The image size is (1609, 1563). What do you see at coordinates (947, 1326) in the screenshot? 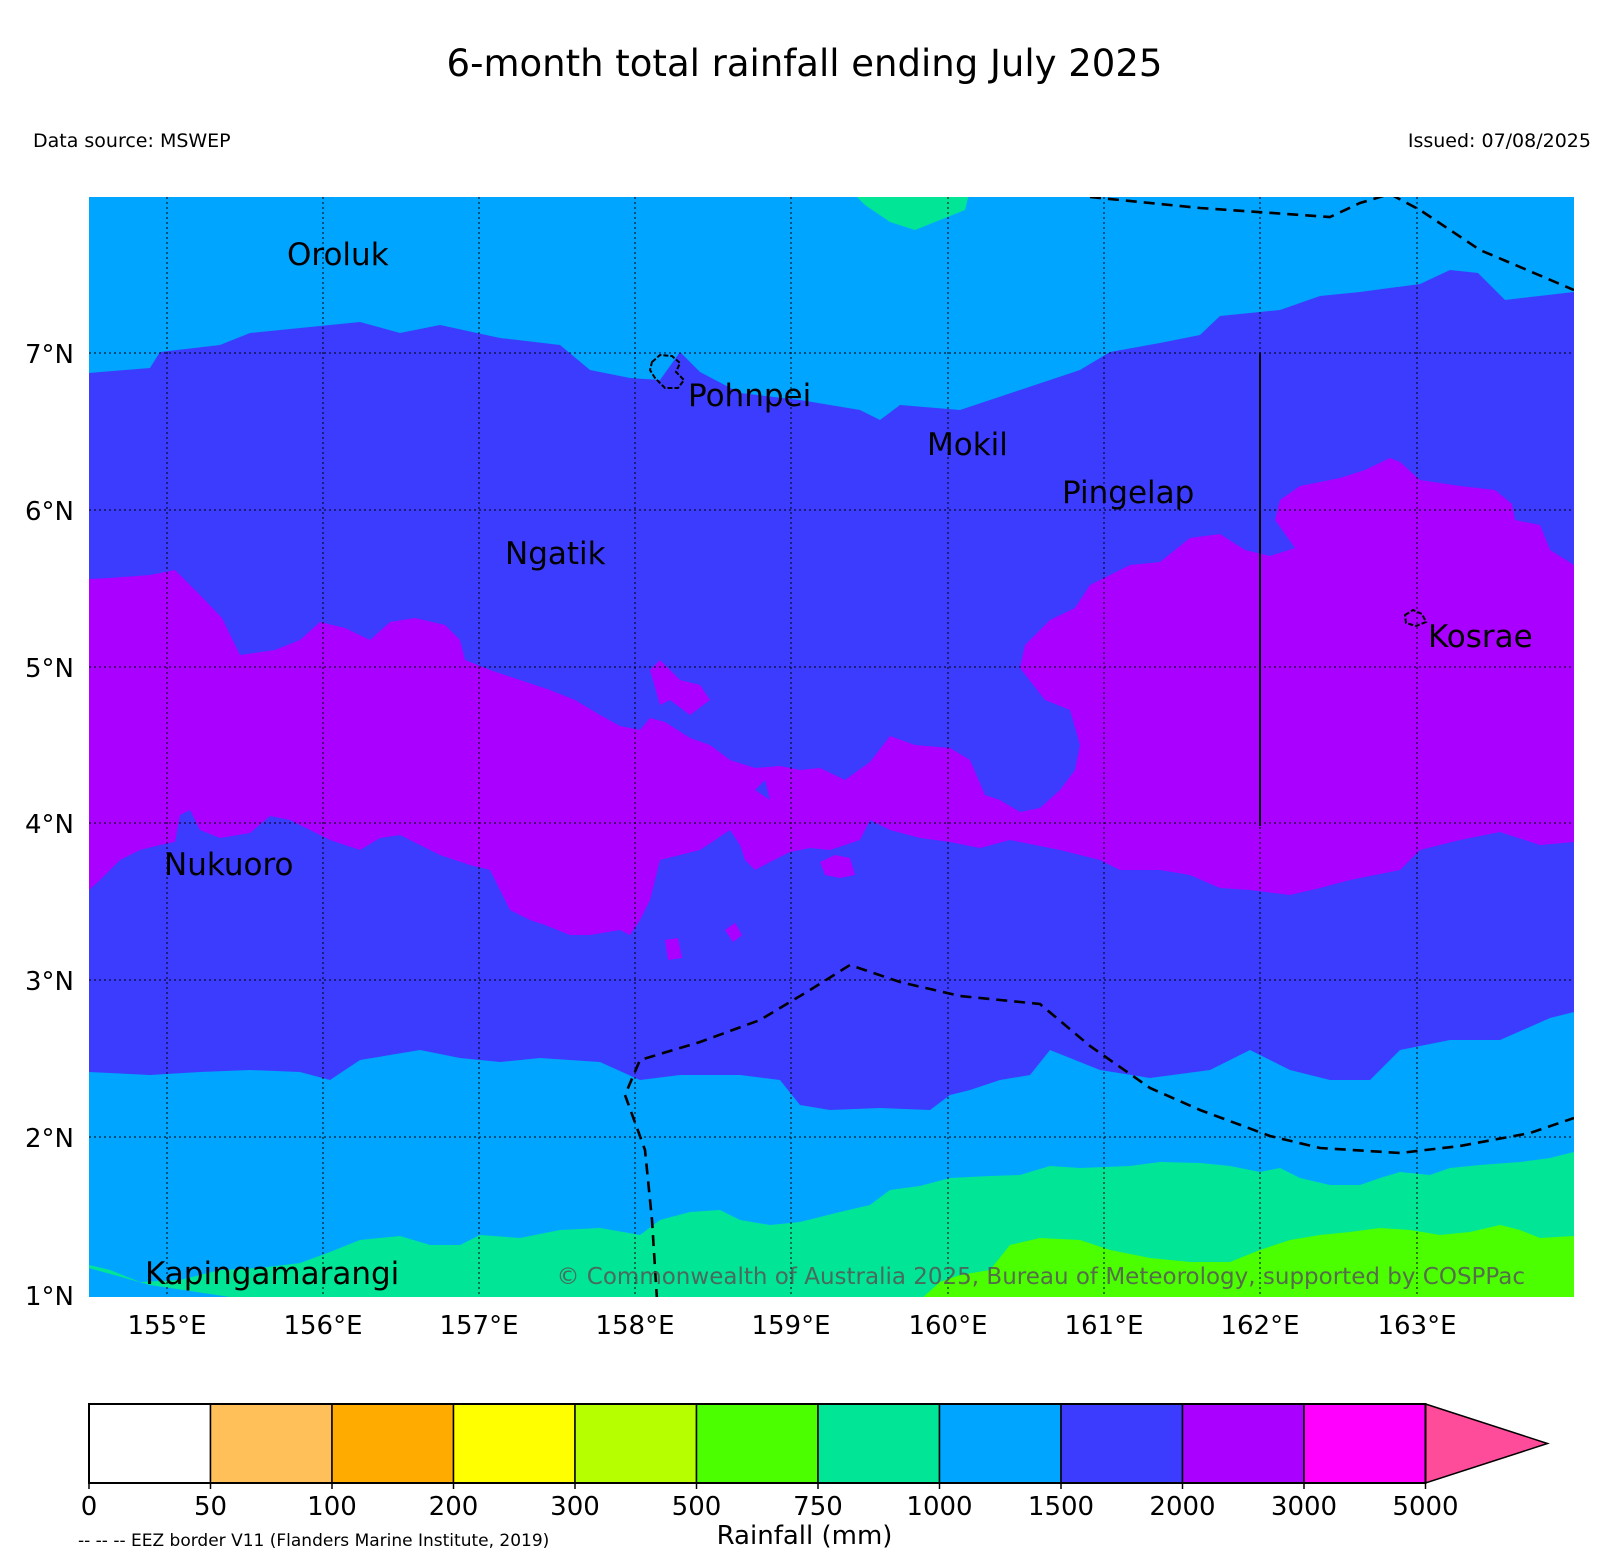
I see `lon-tick-label: 160°E` at bounding box center [947, 1326].